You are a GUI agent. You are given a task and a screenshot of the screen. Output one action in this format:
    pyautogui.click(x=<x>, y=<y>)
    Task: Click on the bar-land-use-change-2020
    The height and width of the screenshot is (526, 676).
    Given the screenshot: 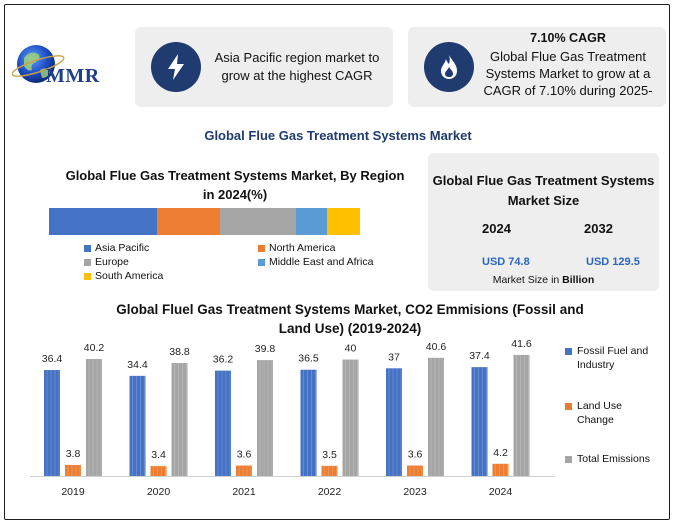 What is the action you would take?
    pyautogui.click(x=158, y=471)
    